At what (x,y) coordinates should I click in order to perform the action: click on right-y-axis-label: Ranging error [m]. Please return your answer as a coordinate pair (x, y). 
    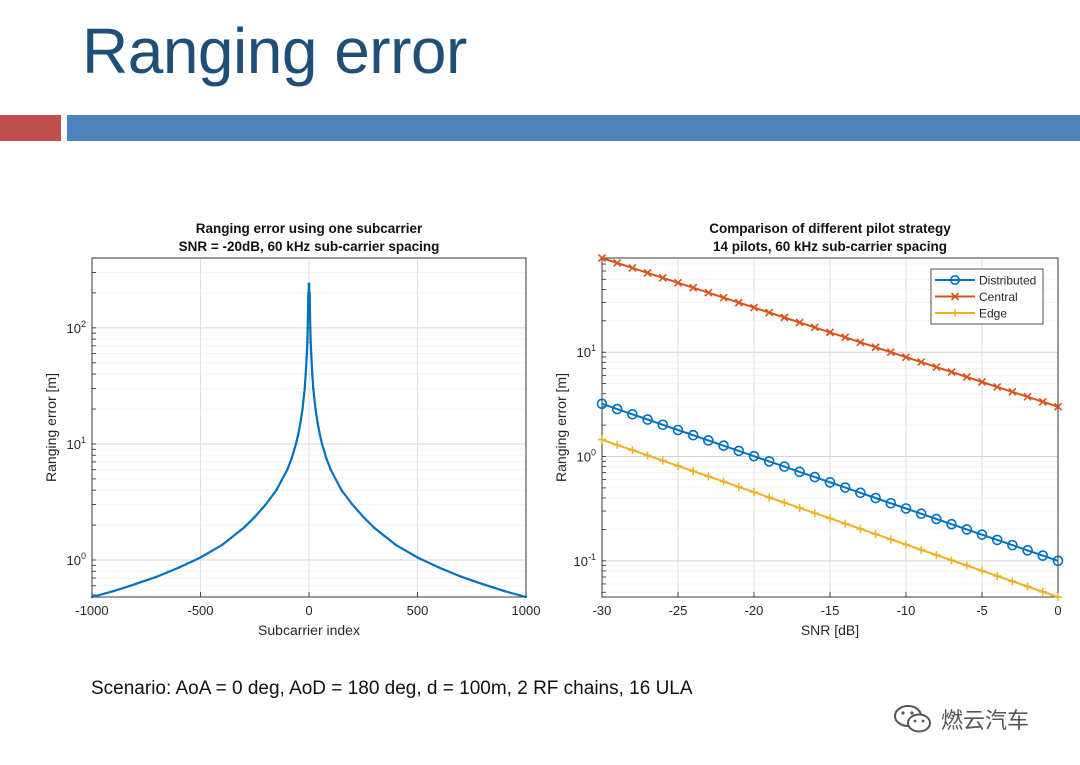
    Looking at the image, I should click on (561, 427).